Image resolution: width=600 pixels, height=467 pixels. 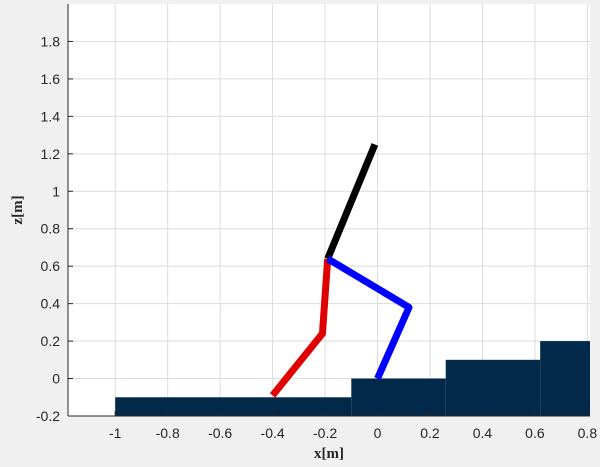 What do you see at coordinates (273, 433) in the screenshot?
I see `x-tick-label: -0.4` at bounding box center [273, 433].